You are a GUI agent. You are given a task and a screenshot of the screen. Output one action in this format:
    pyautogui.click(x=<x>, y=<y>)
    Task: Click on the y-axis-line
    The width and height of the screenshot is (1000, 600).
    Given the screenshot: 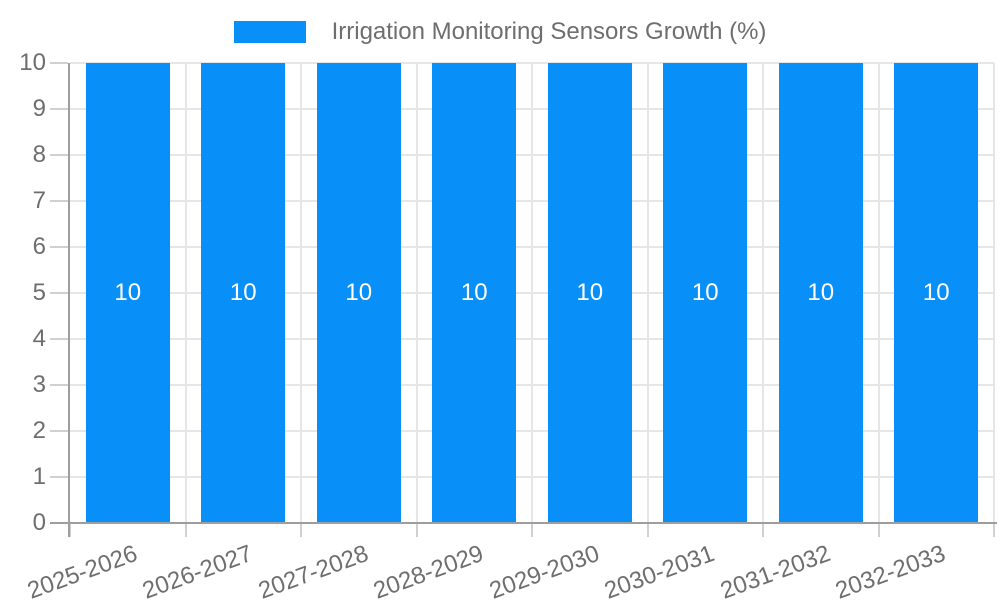 What is the action you would take?
    pyautogui.click(x=69, y=300)
    